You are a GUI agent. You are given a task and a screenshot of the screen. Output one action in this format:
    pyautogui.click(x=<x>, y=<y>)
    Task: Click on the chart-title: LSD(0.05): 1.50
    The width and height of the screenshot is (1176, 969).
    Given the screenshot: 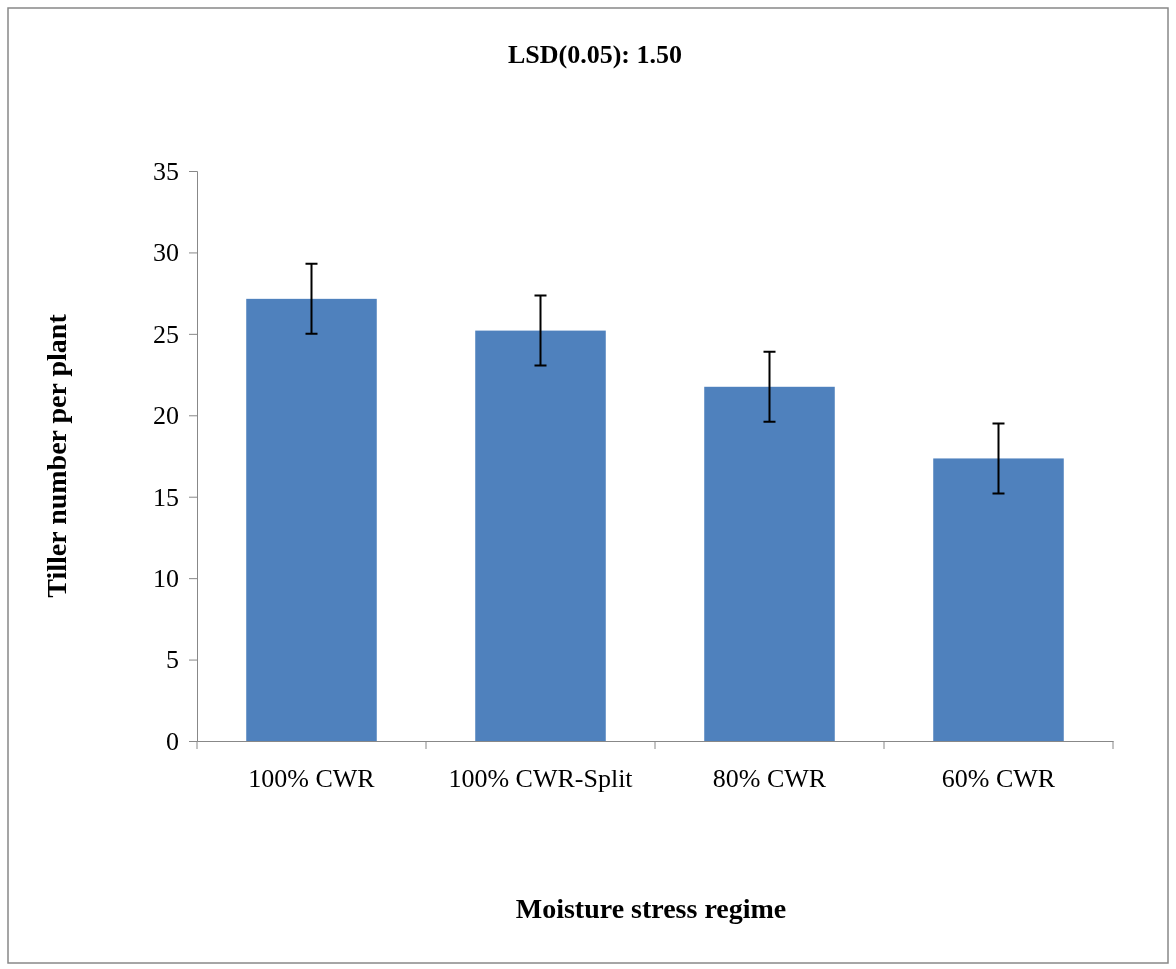 What is the action you would take?
    pyautogui.click(x=595, y=54)
    